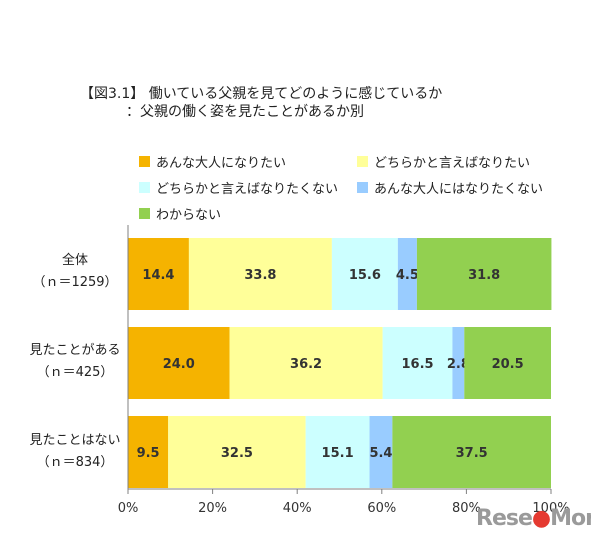 The height and width of the screenshot is (547, 591). I want to click on legend-label-series-2: どちらかと言えばなりたい, so click(452, 163).